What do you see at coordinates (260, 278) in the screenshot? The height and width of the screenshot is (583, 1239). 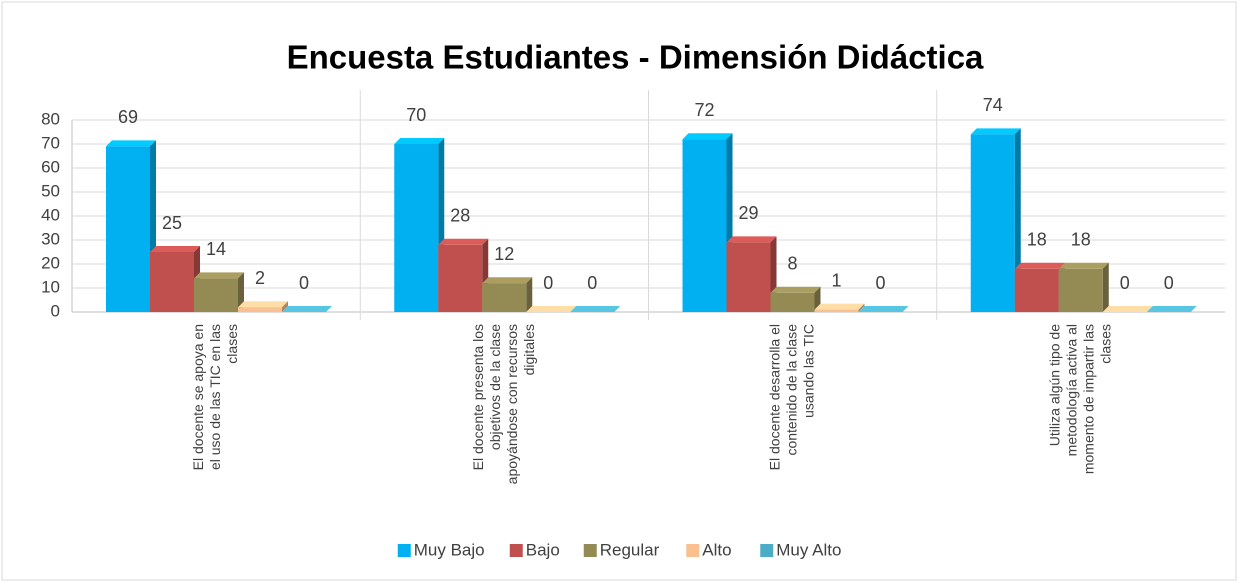 I see `data-label: 2` at bounding box center [260, 278].